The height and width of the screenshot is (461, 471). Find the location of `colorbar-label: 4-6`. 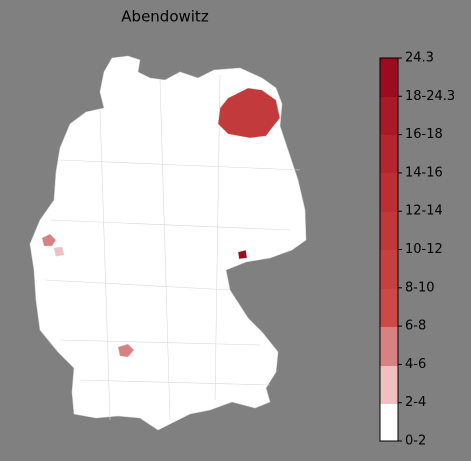

colorbar-label: 4-6 is located at coordinates (415, 364).